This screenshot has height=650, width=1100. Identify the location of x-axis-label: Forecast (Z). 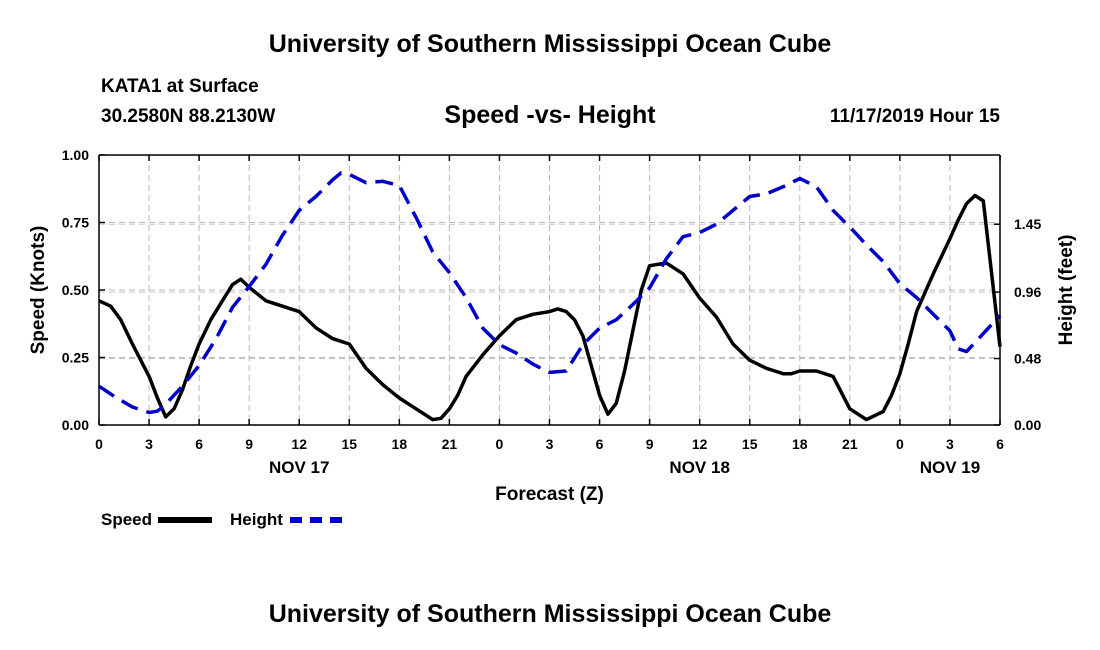
(549, 494).